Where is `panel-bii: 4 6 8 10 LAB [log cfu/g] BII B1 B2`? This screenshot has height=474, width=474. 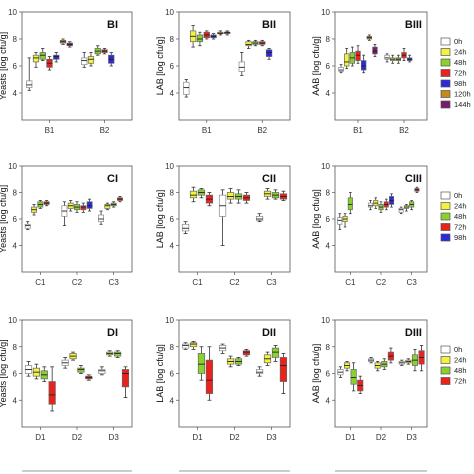 panel-bii: 4 6 8 10 LAB [log cfu/g] BII B1 B2 is located at coordinates (223, 71).